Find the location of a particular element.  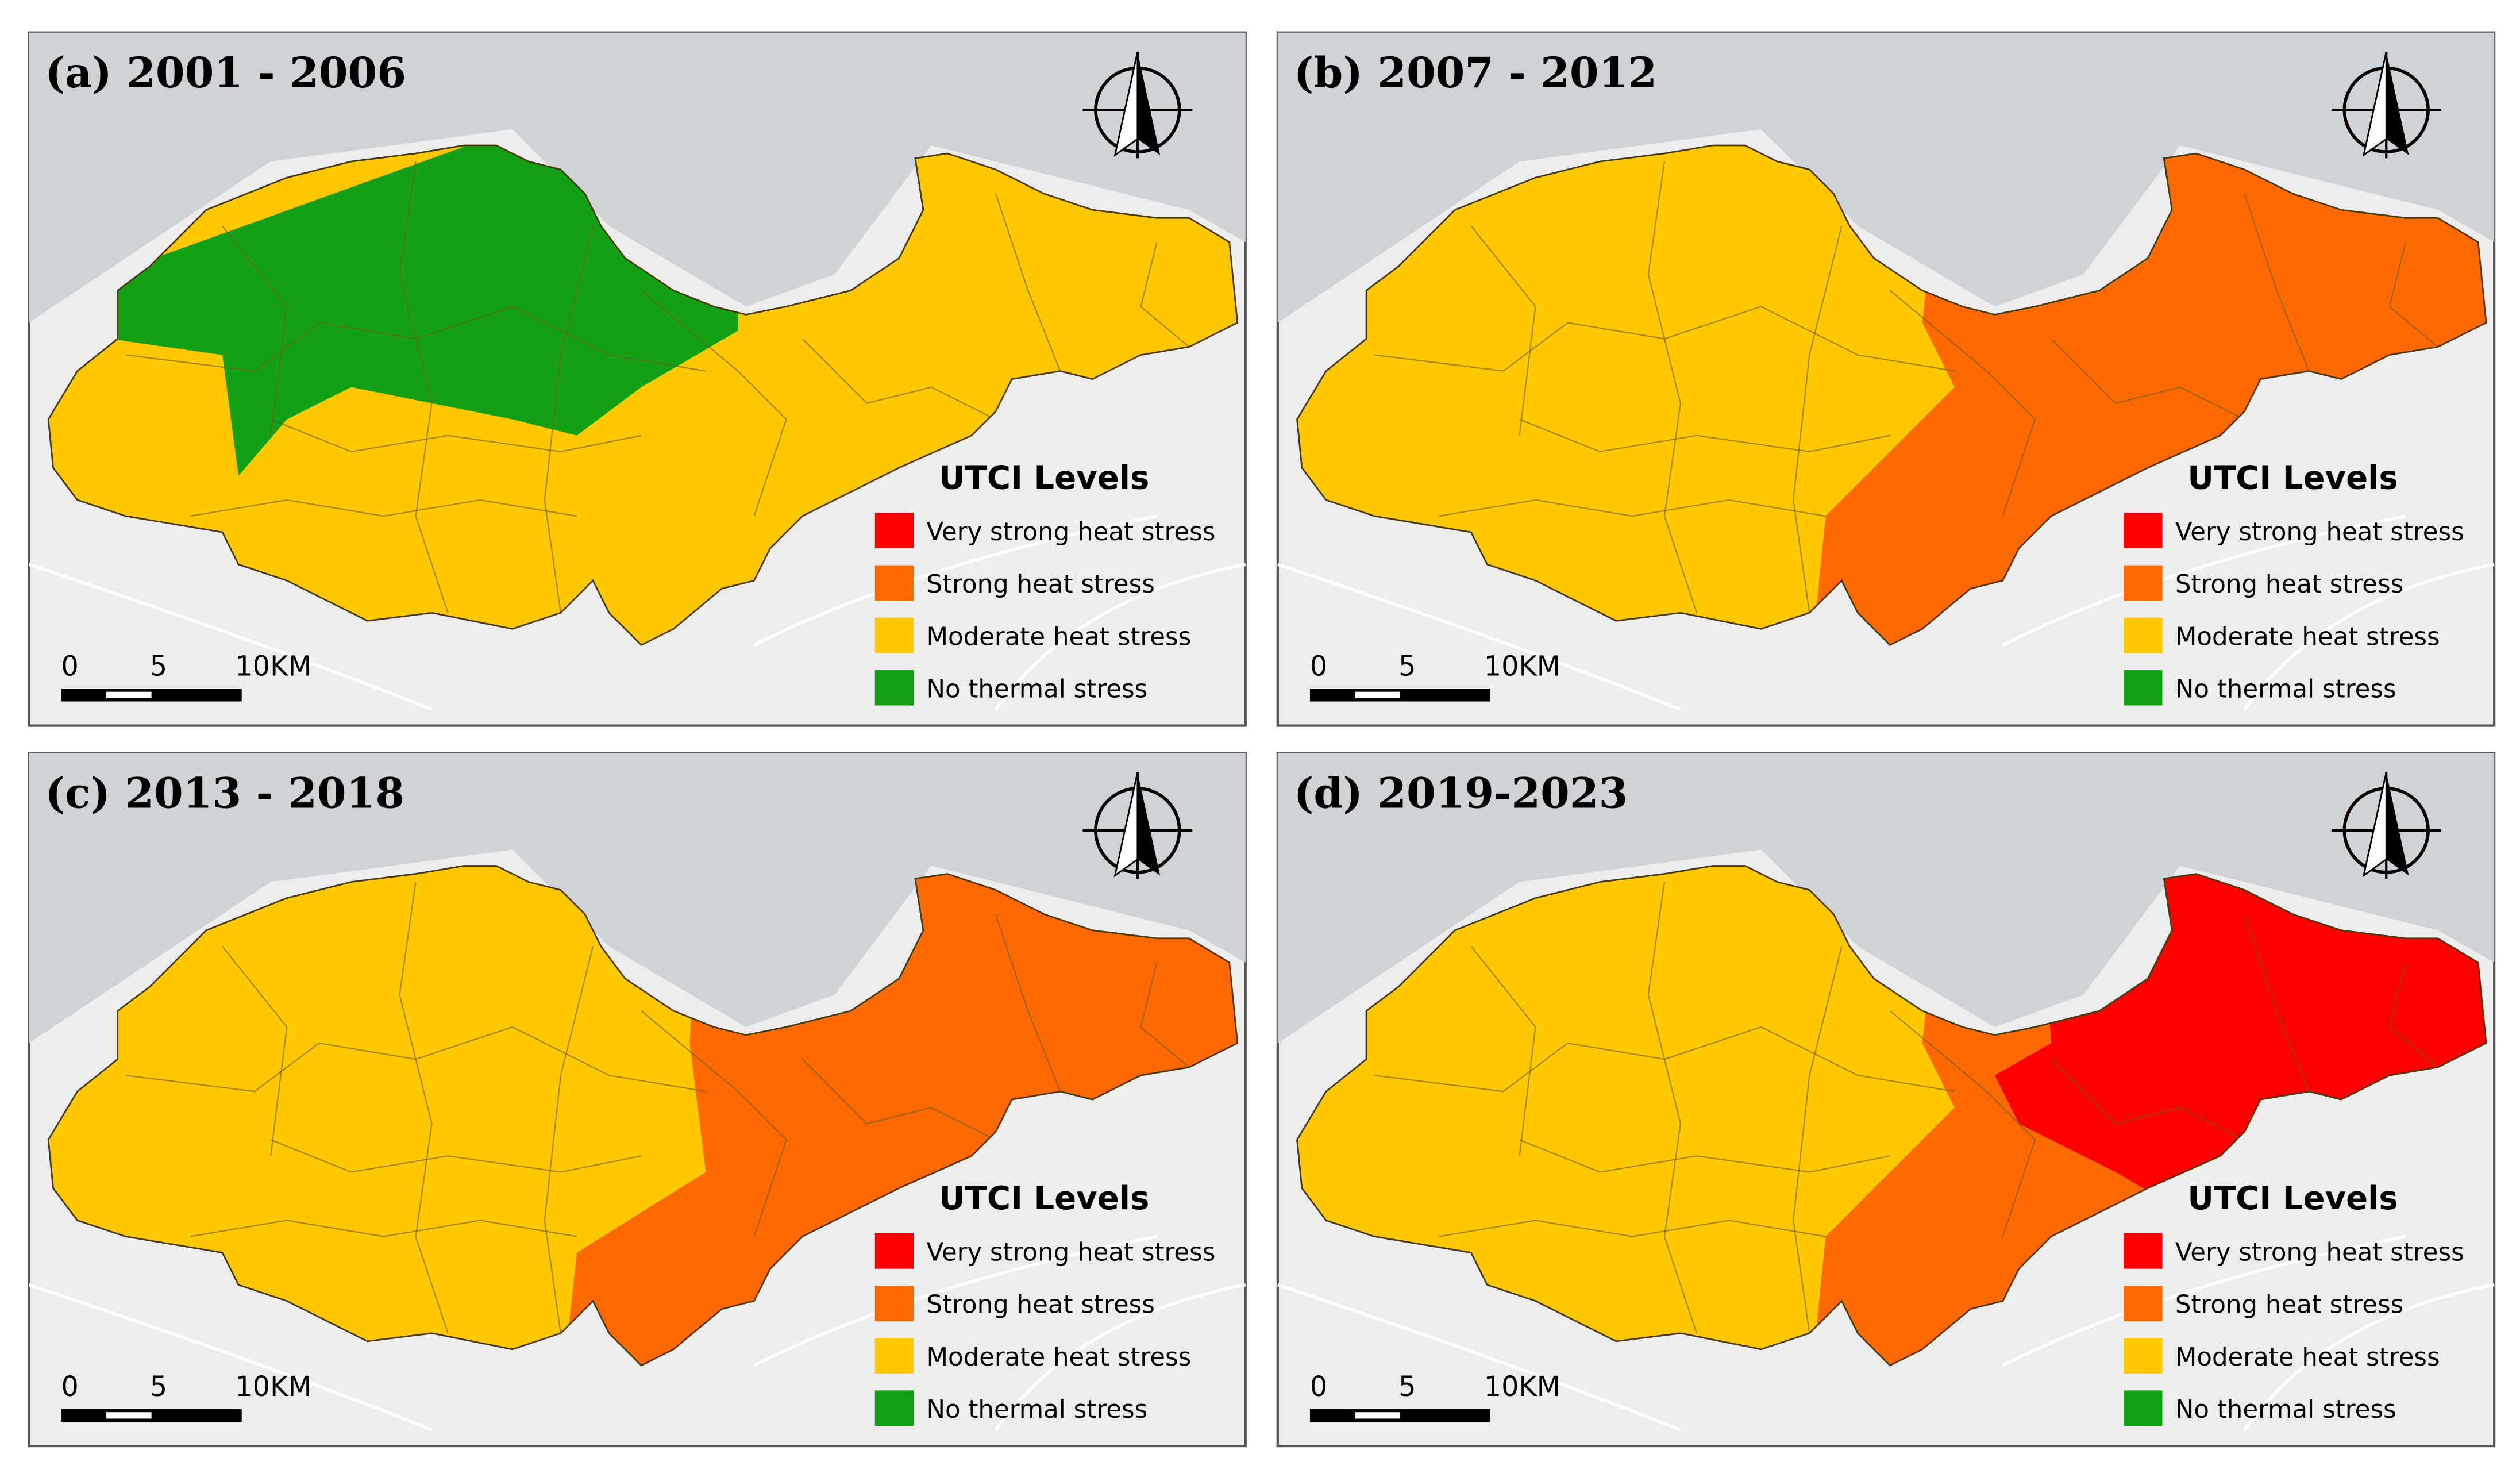

panel-title: (d) 2019-2023 is located at coordinates (1461, 794).